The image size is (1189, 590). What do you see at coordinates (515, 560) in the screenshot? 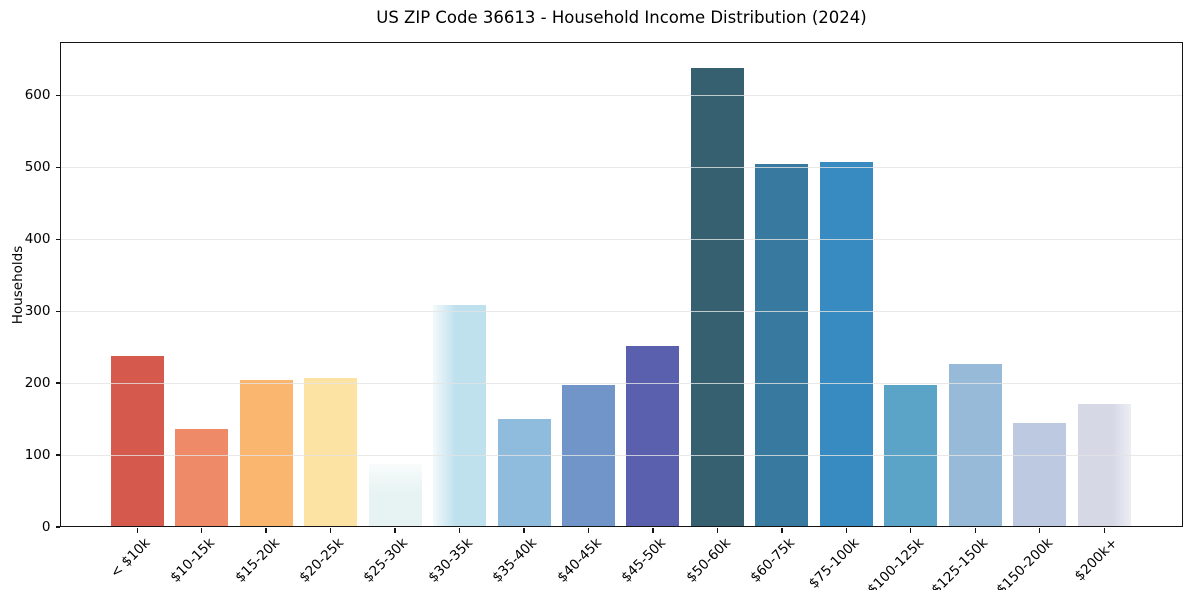
I see `x-tick-label: $35-40k` at bounding box center [515, 560].